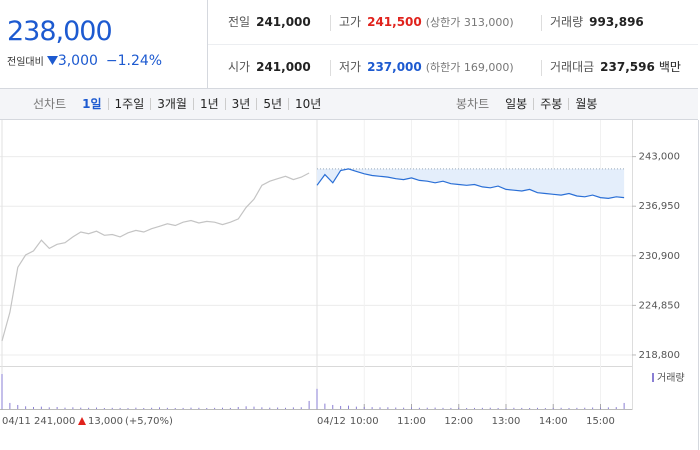  I want to click on note: (상한가 313,000), so click(469, 22).